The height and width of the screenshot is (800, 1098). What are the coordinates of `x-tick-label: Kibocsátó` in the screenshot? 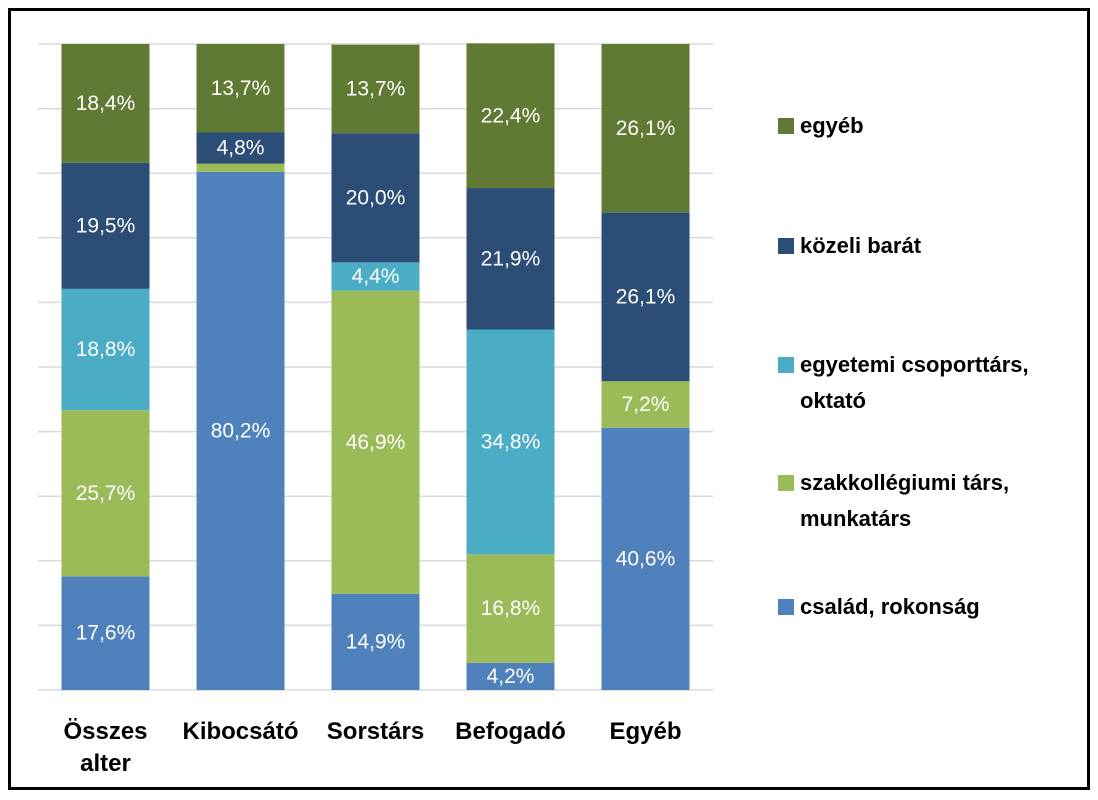 It's located at (240, 731).